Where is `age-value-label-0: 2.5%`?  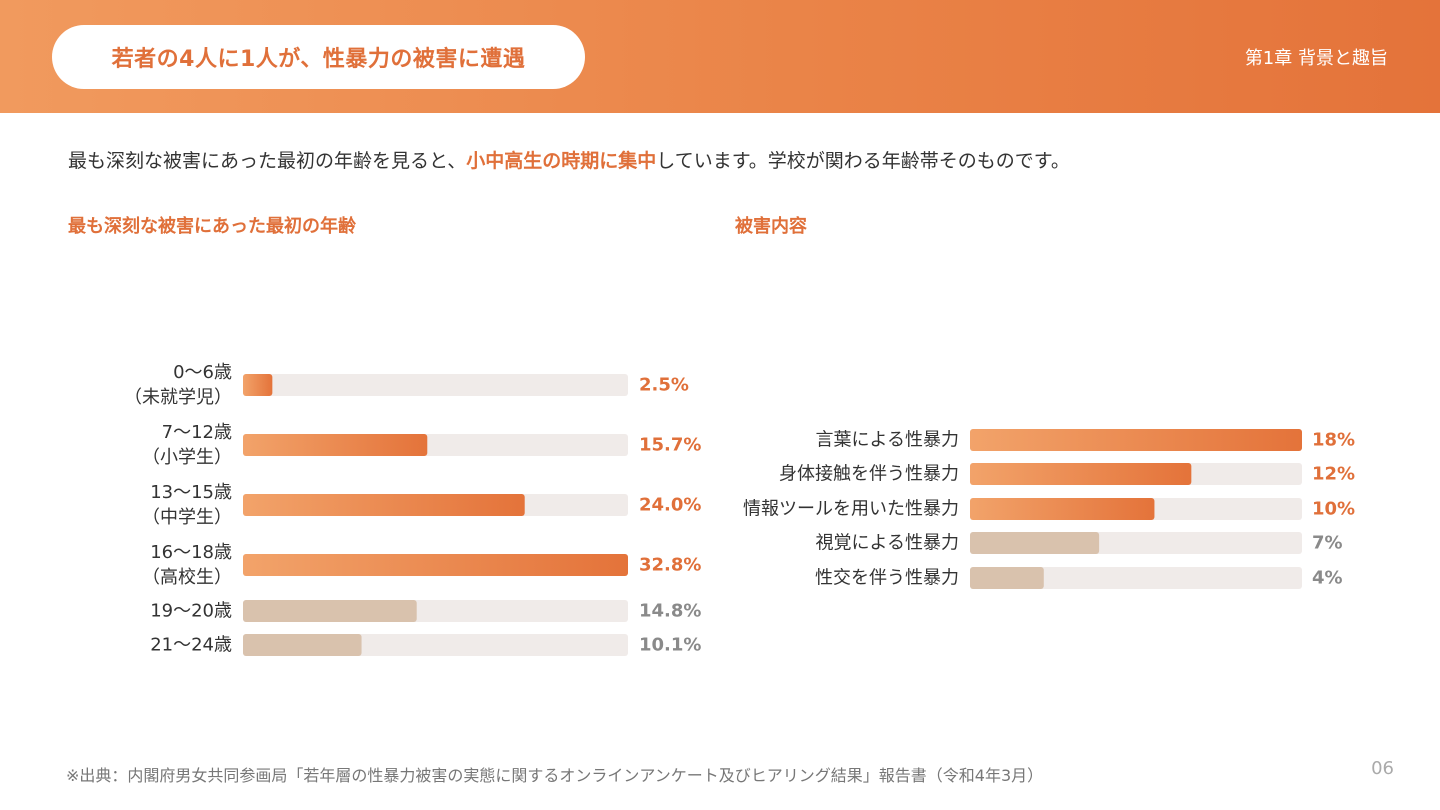
age-value-label-0: 2.5% is located at coordinates (664, 385).